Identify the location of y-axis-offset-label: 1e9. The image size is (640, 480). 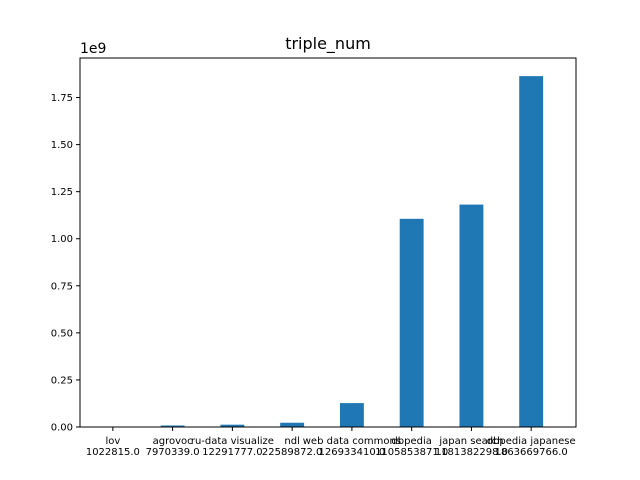
(93, 49).